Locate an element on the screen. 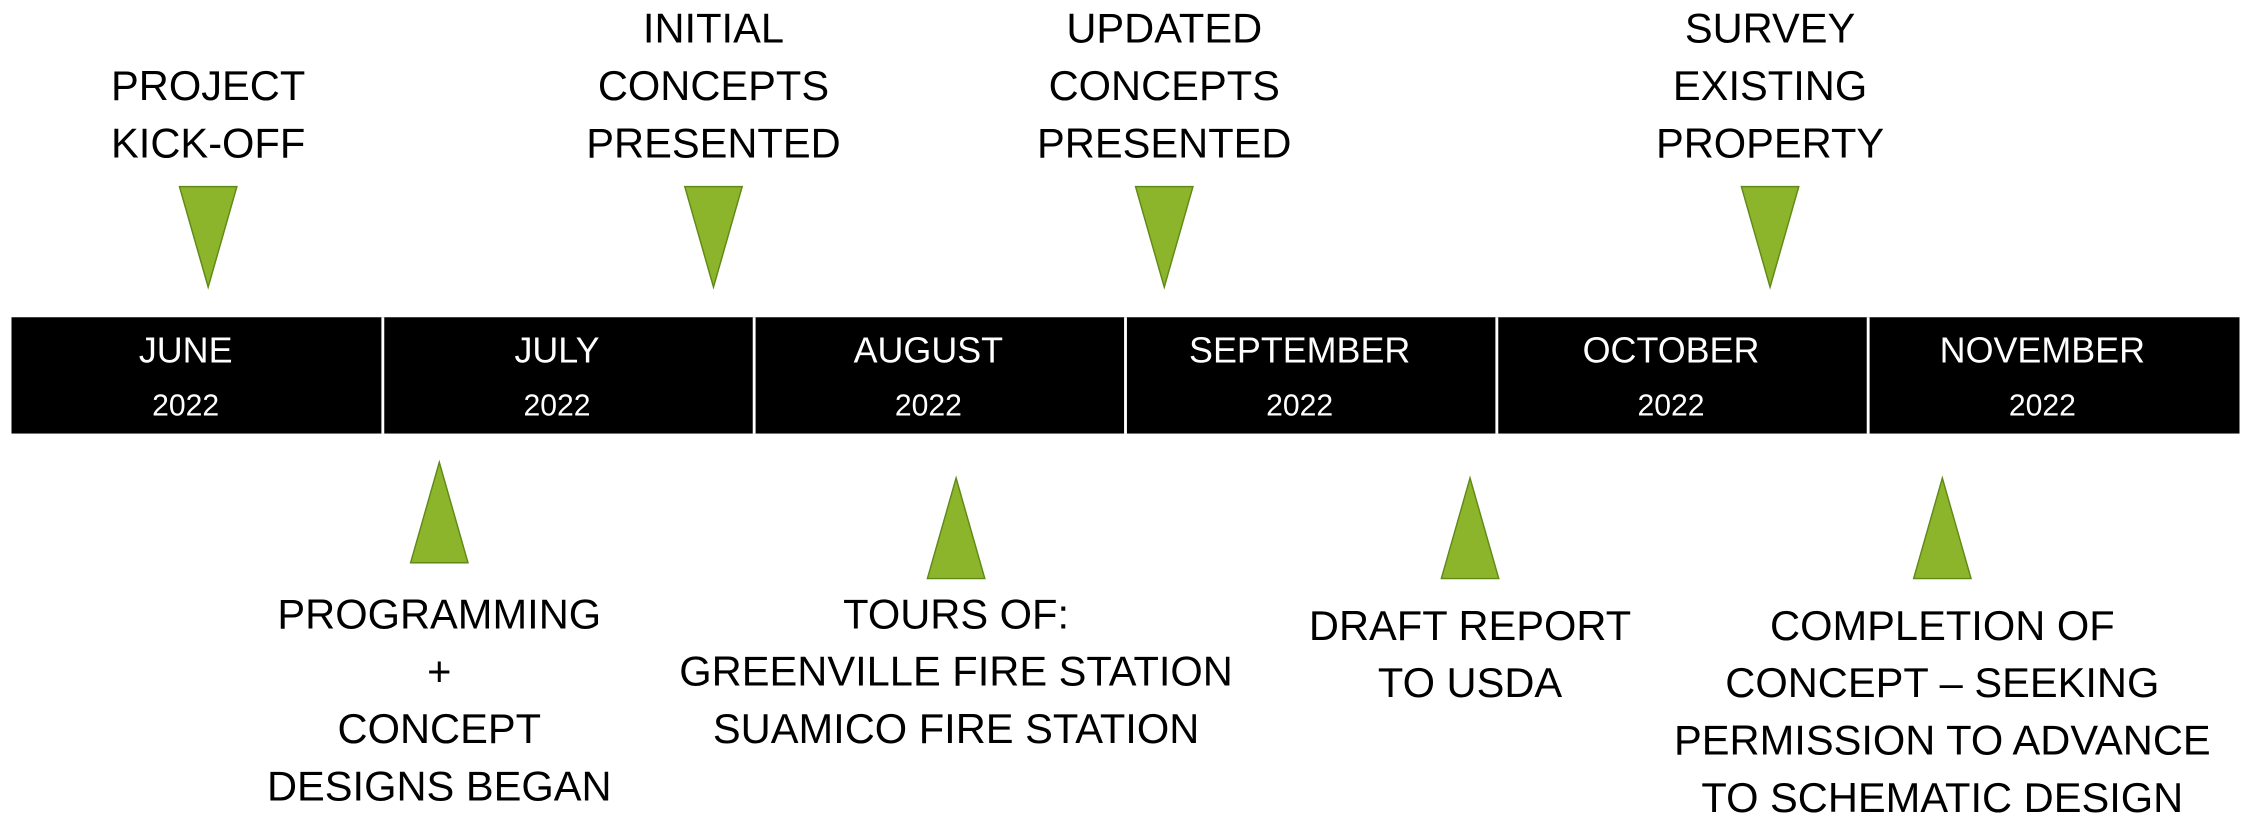  event-text: INITIAL is located at coordinates (713, 28).